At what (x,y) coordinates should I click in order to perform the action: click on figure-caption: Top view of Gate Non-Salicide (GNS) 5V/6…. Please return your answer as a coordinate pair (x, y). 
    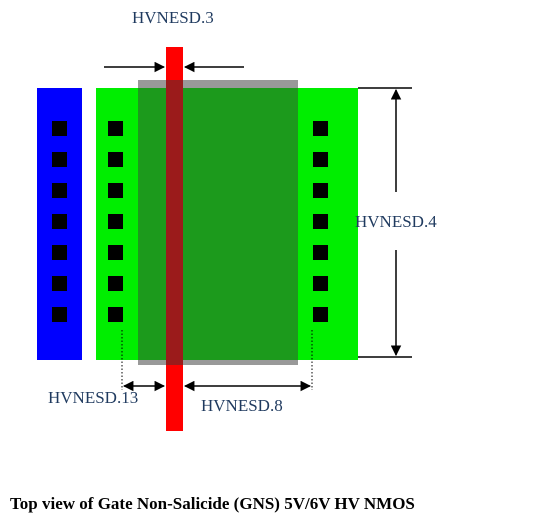
    Looking at the image, I should click on (212, 503).